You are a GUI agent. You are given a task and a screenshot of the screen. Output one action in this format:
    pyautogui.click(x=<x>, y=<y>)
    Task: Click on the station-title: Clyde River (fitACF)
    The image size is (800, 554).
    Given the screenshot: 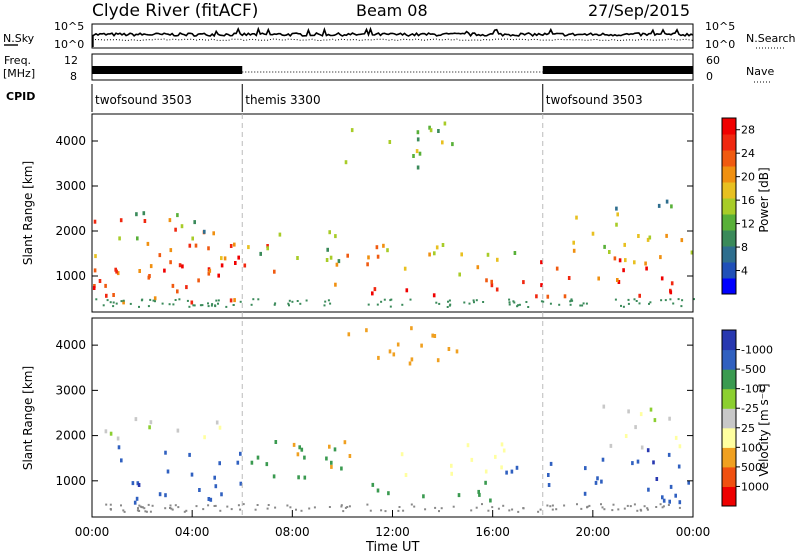 What is the action you would take?
    pyautogui.click(x=175, y=11)
    